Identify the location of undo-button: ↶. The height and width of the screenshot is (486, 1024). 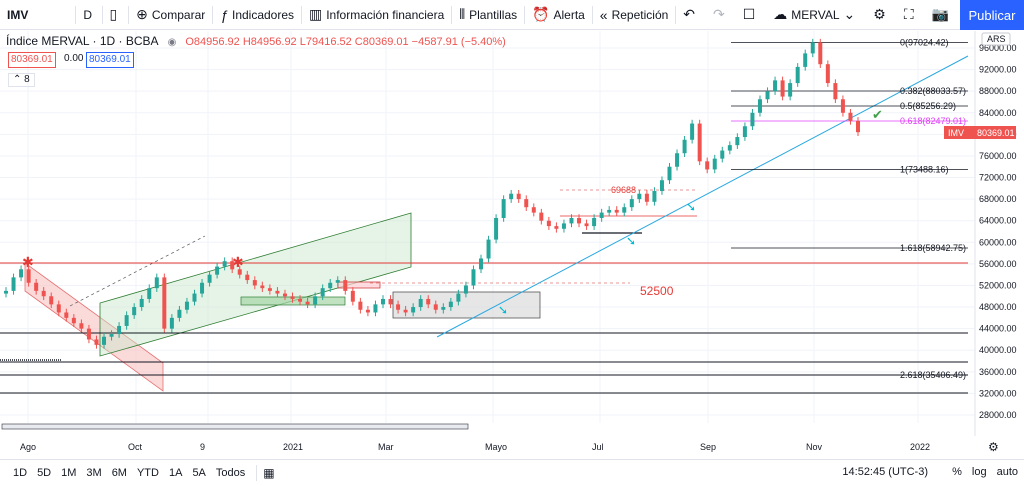
(691, 15).